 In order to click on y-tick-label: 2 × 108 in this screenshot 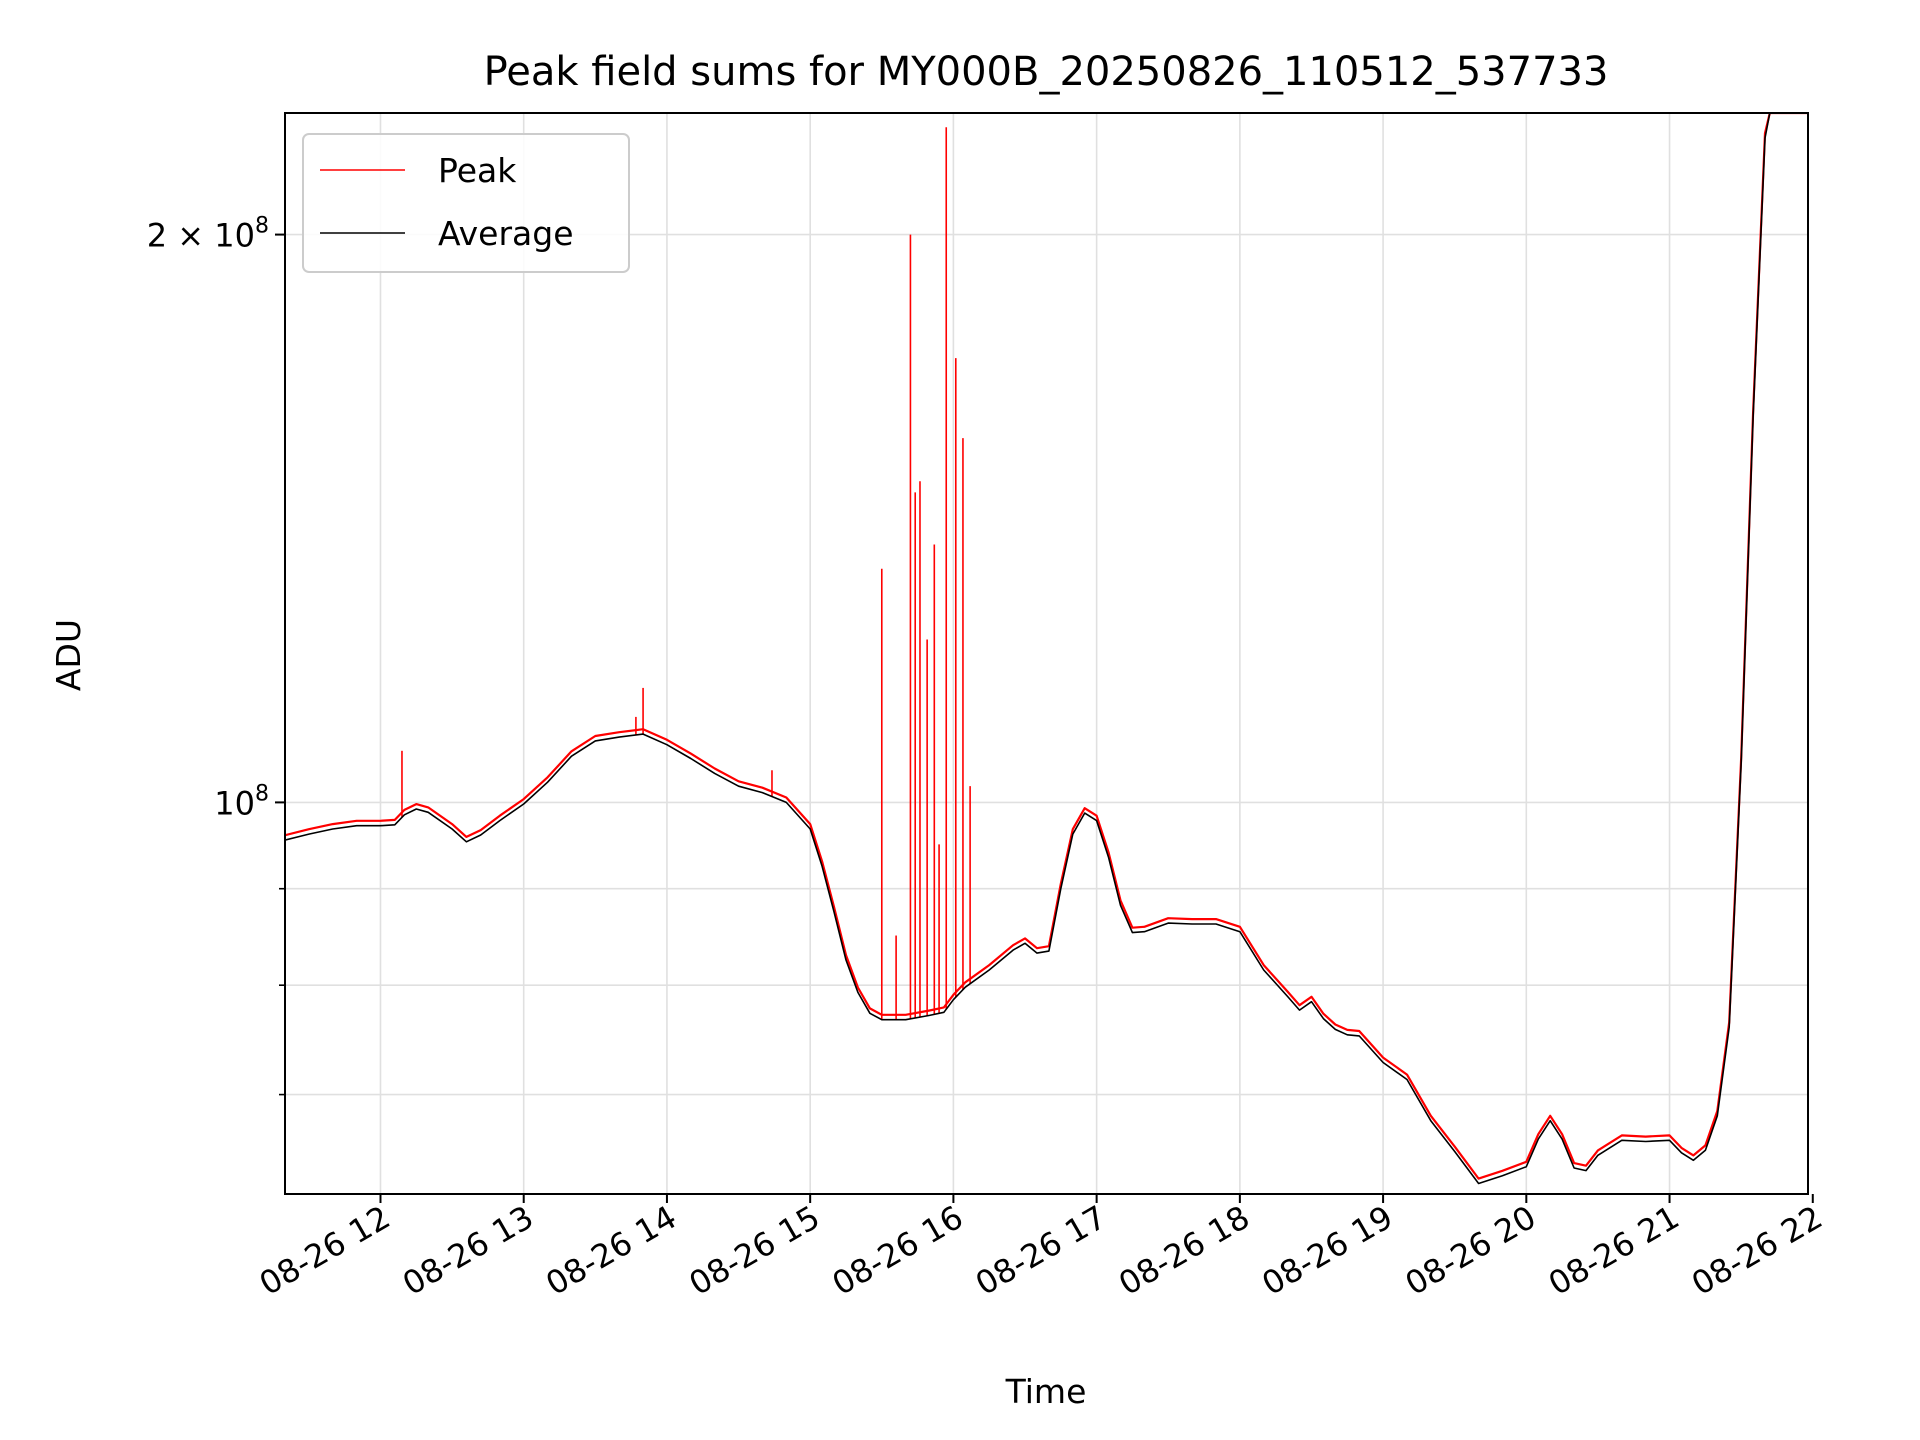, I will do `click(208, 234)`.